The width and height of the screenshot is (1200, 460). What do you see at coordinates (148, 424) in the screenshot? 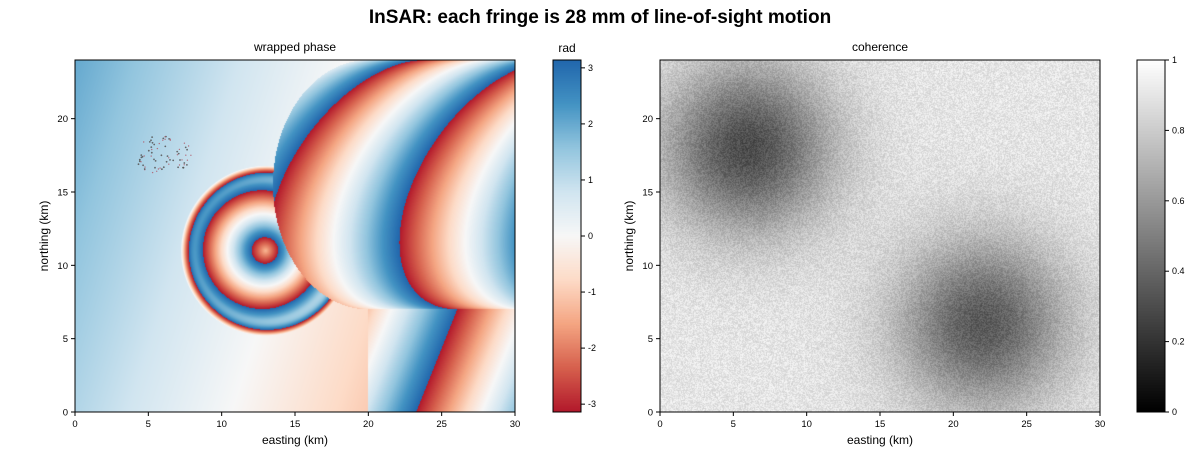
I see `phase-x-tick-label: 5` at bounding box center [148, 424].